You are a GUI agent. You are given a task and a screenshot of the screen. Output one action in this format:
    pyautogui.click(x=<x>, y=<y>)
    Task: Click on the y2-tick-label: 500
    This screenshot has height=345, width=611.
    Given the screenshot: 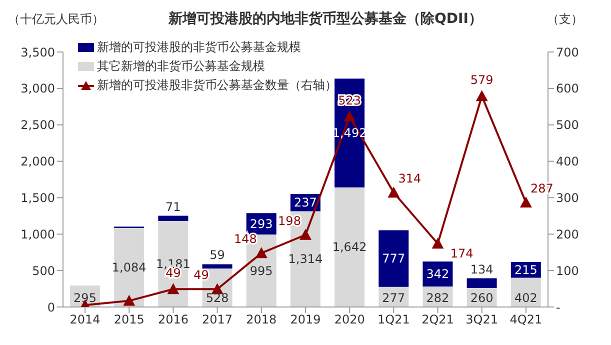 What is the action you would take?
    pyautogui.click(x=567, y=125)
    